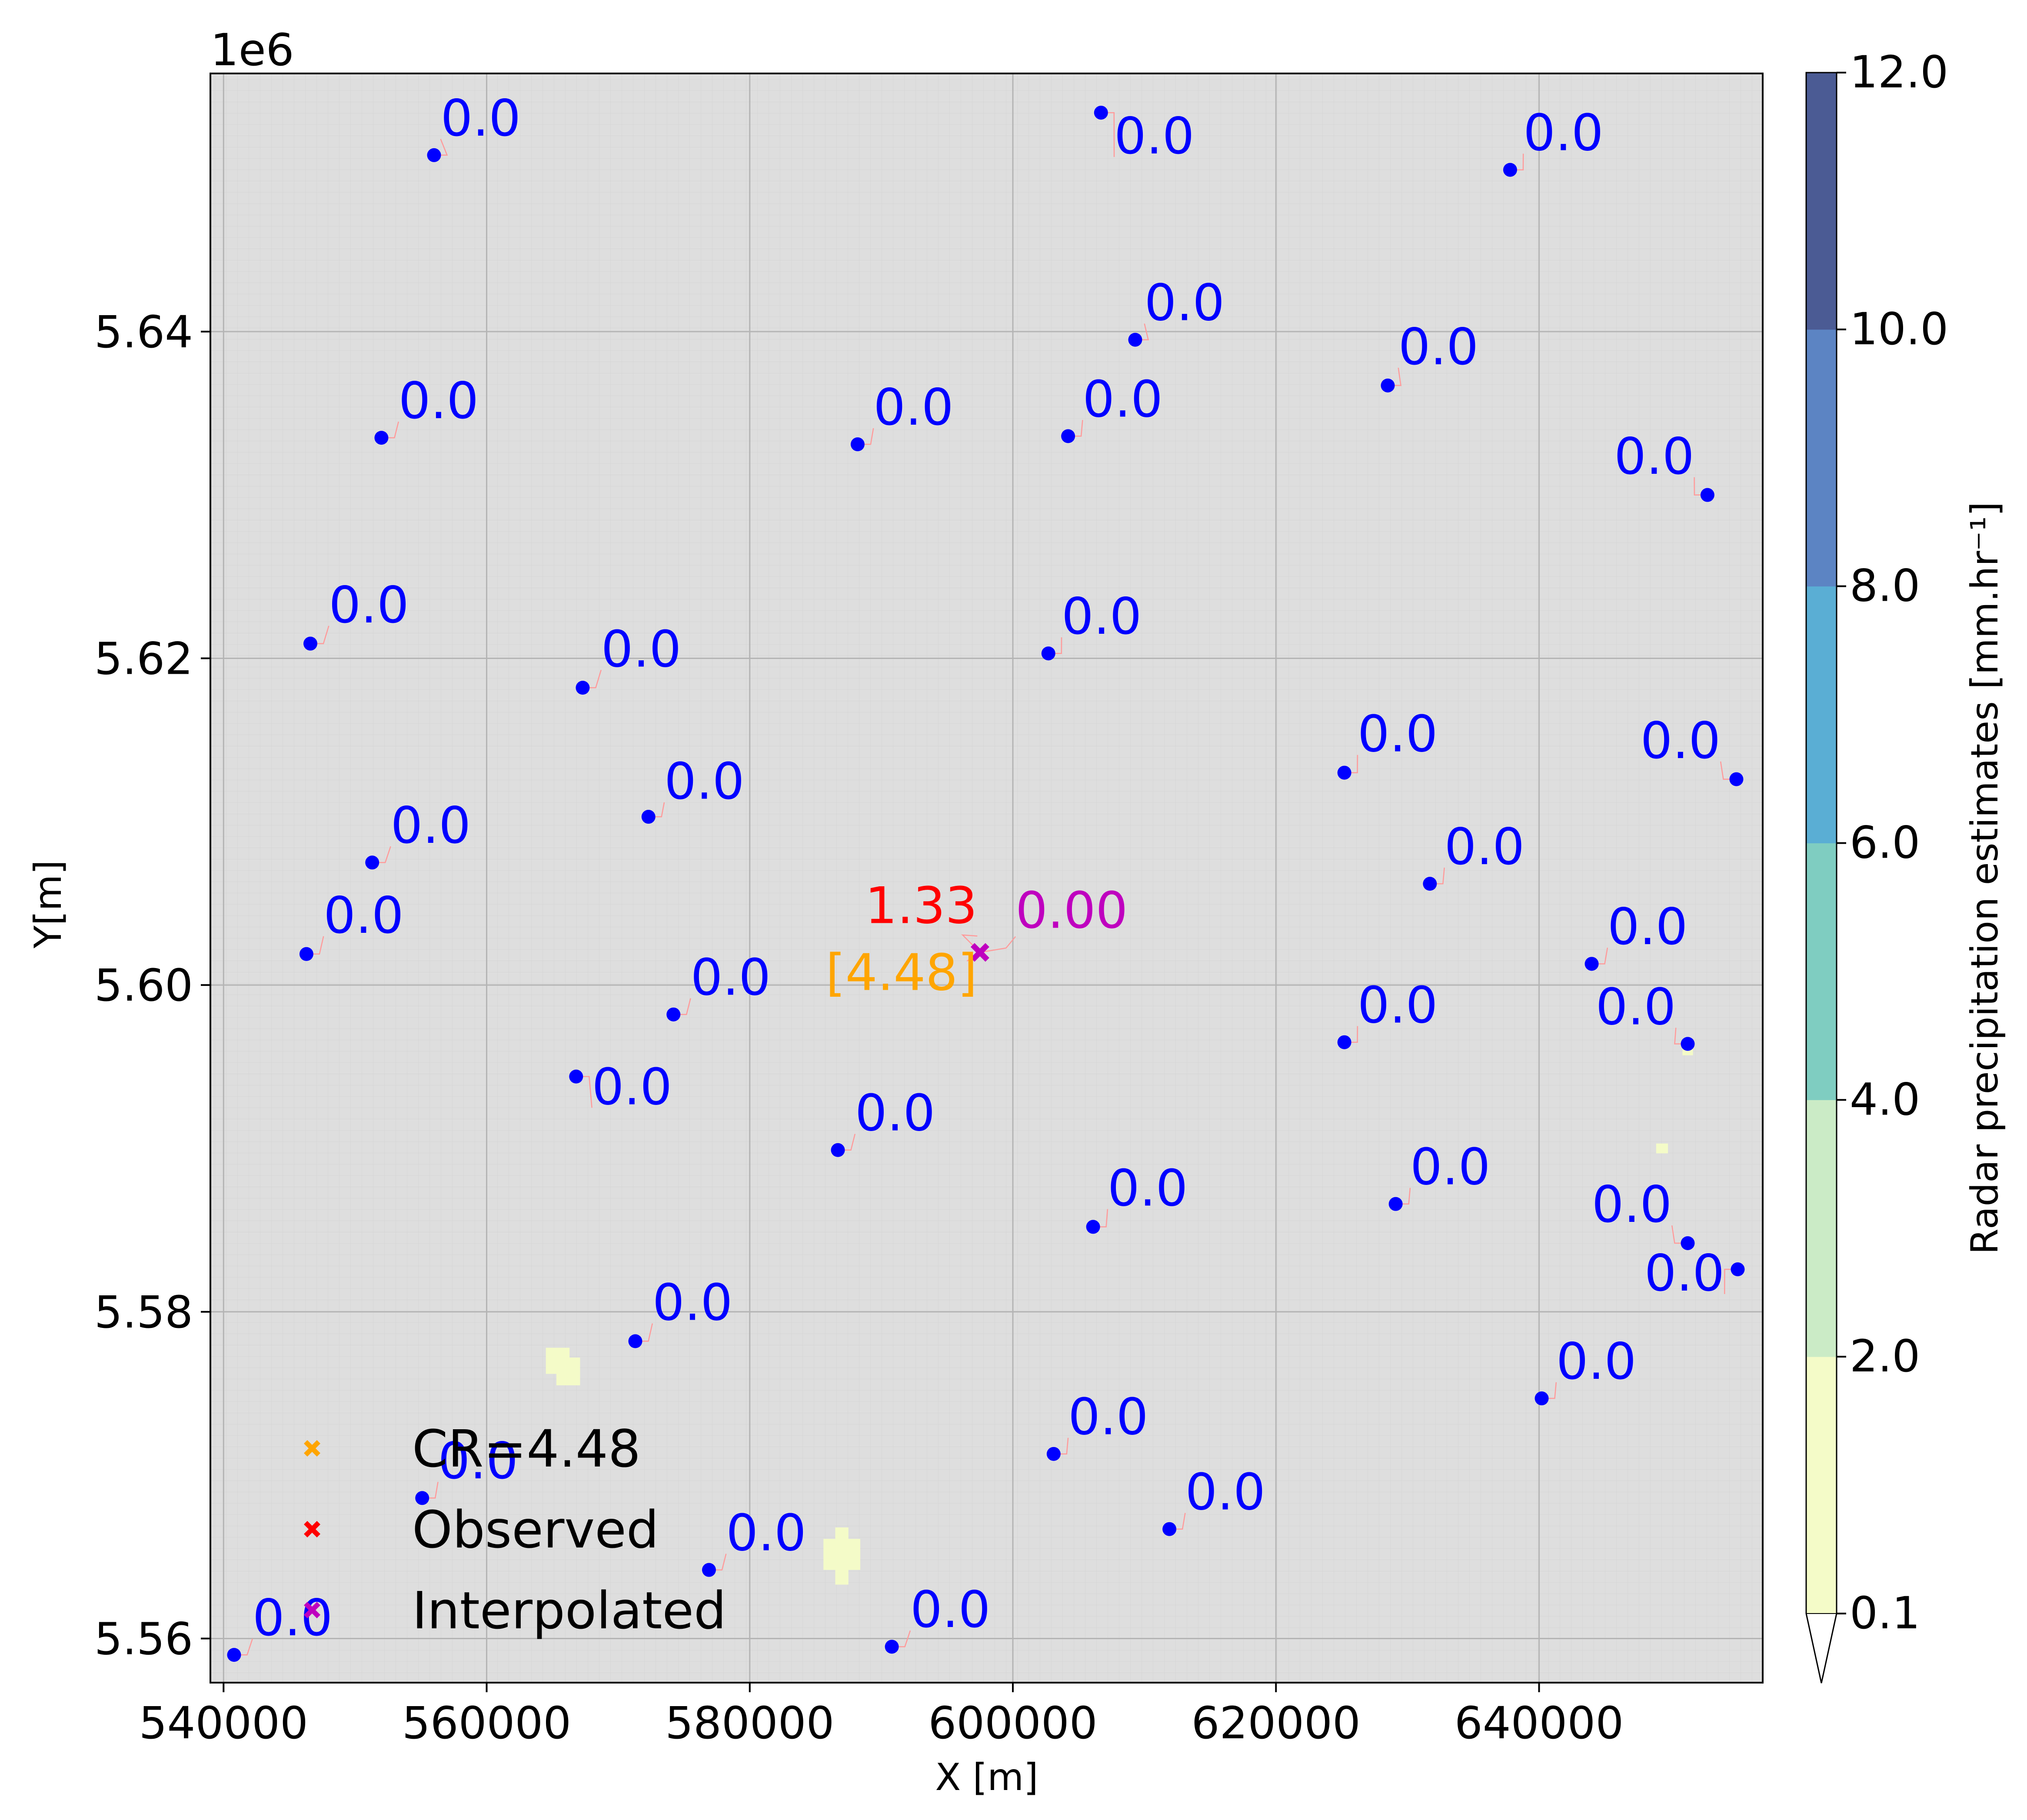 The height and width of the screenshot is (1820, 2027). Describe the element at coordinates (486, 1723) in the screenshot. I see `x-tick-label: 560000` at that location.